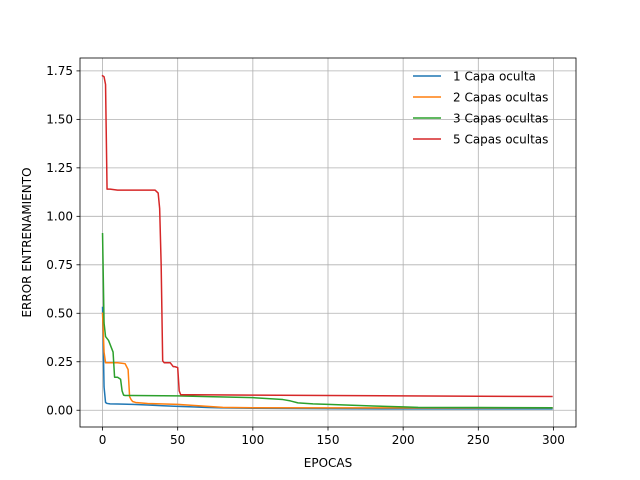 Image resolution: width=640 pixels, height=480 pixels. Describe the element at coordinates (27, 242) in the screenshot. I see `y-axis-label: ERROR ENTRENAMIENTO` at that location.